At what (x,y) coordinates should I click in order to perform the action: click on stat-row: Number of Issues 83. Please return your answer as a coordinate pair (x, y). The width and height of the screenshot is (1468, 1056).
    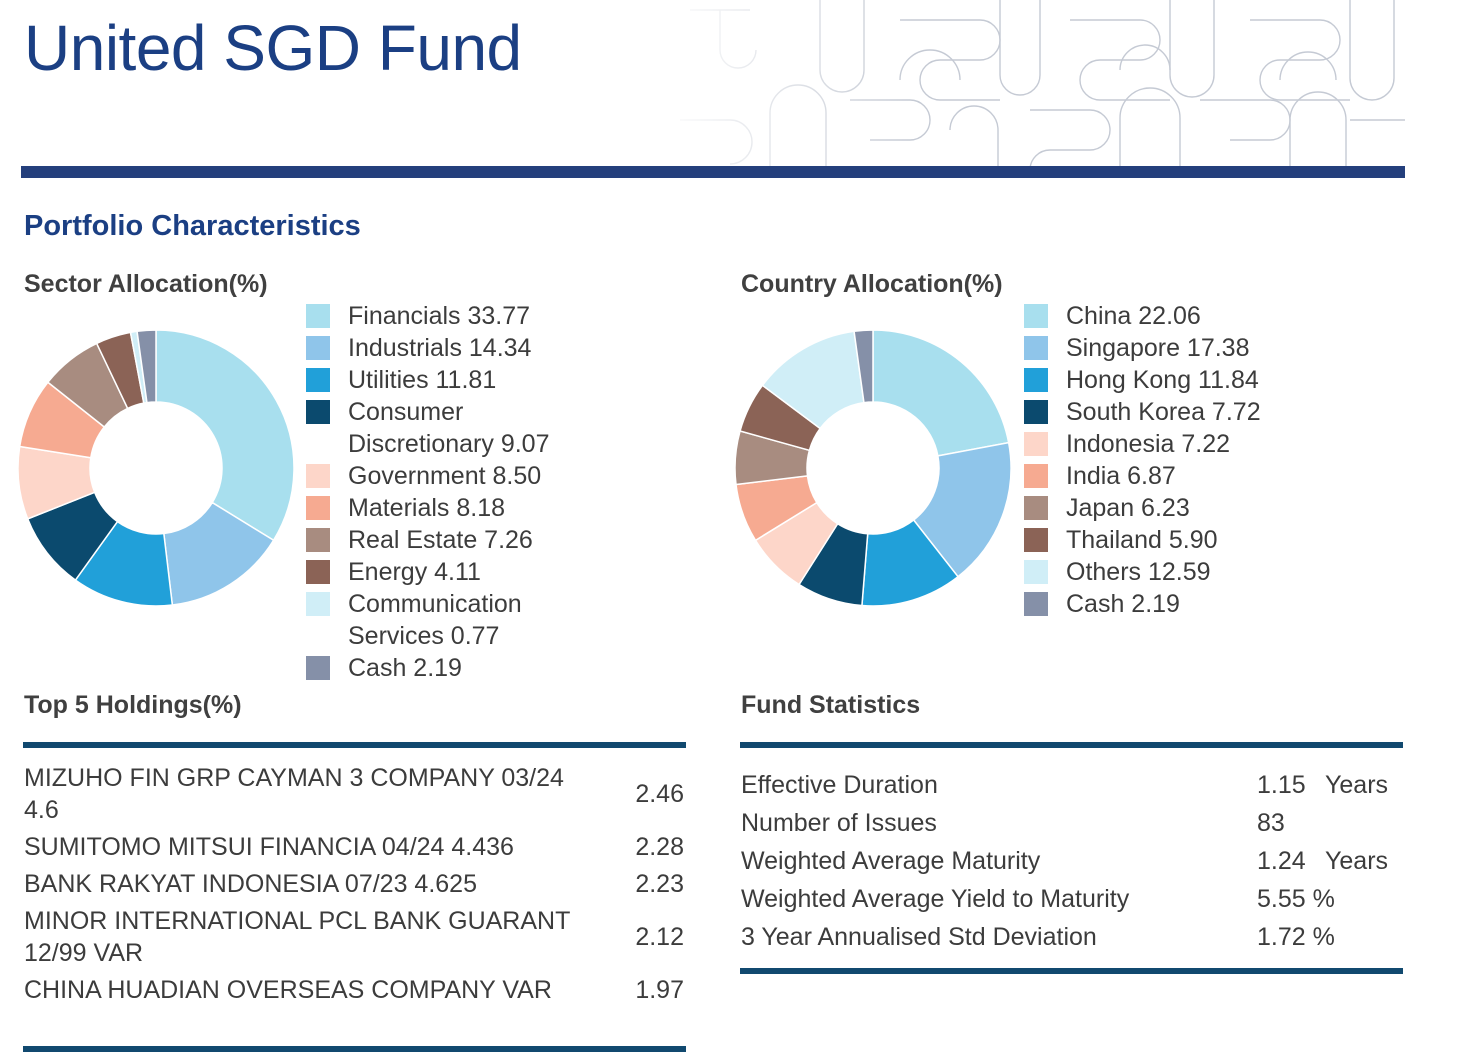
    Looking at the image, I should click on (1072, 823).